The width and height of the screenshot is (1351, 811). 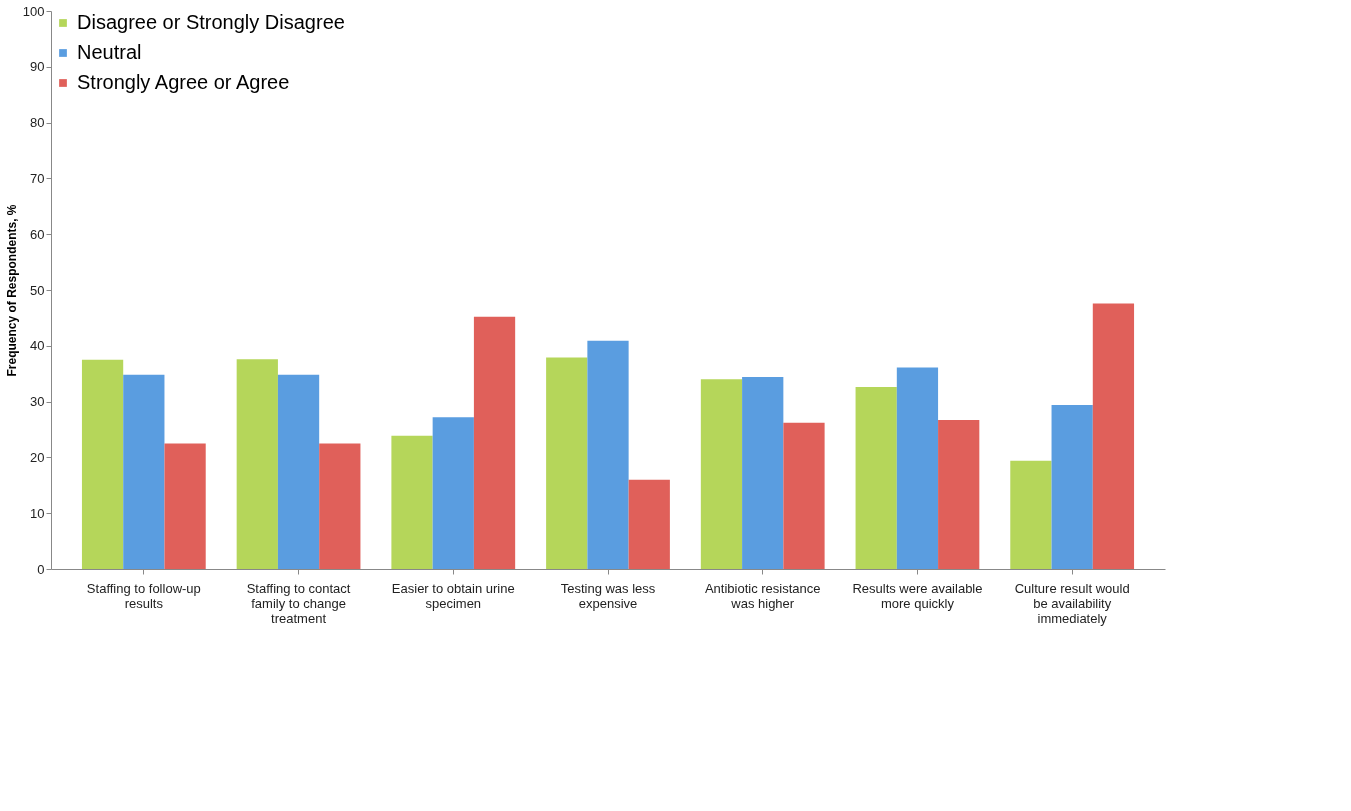 What do you see at coordinates (109, 52) in the screenshot?
I see `legend-label: Neutral` at bounding box center [109, 52].